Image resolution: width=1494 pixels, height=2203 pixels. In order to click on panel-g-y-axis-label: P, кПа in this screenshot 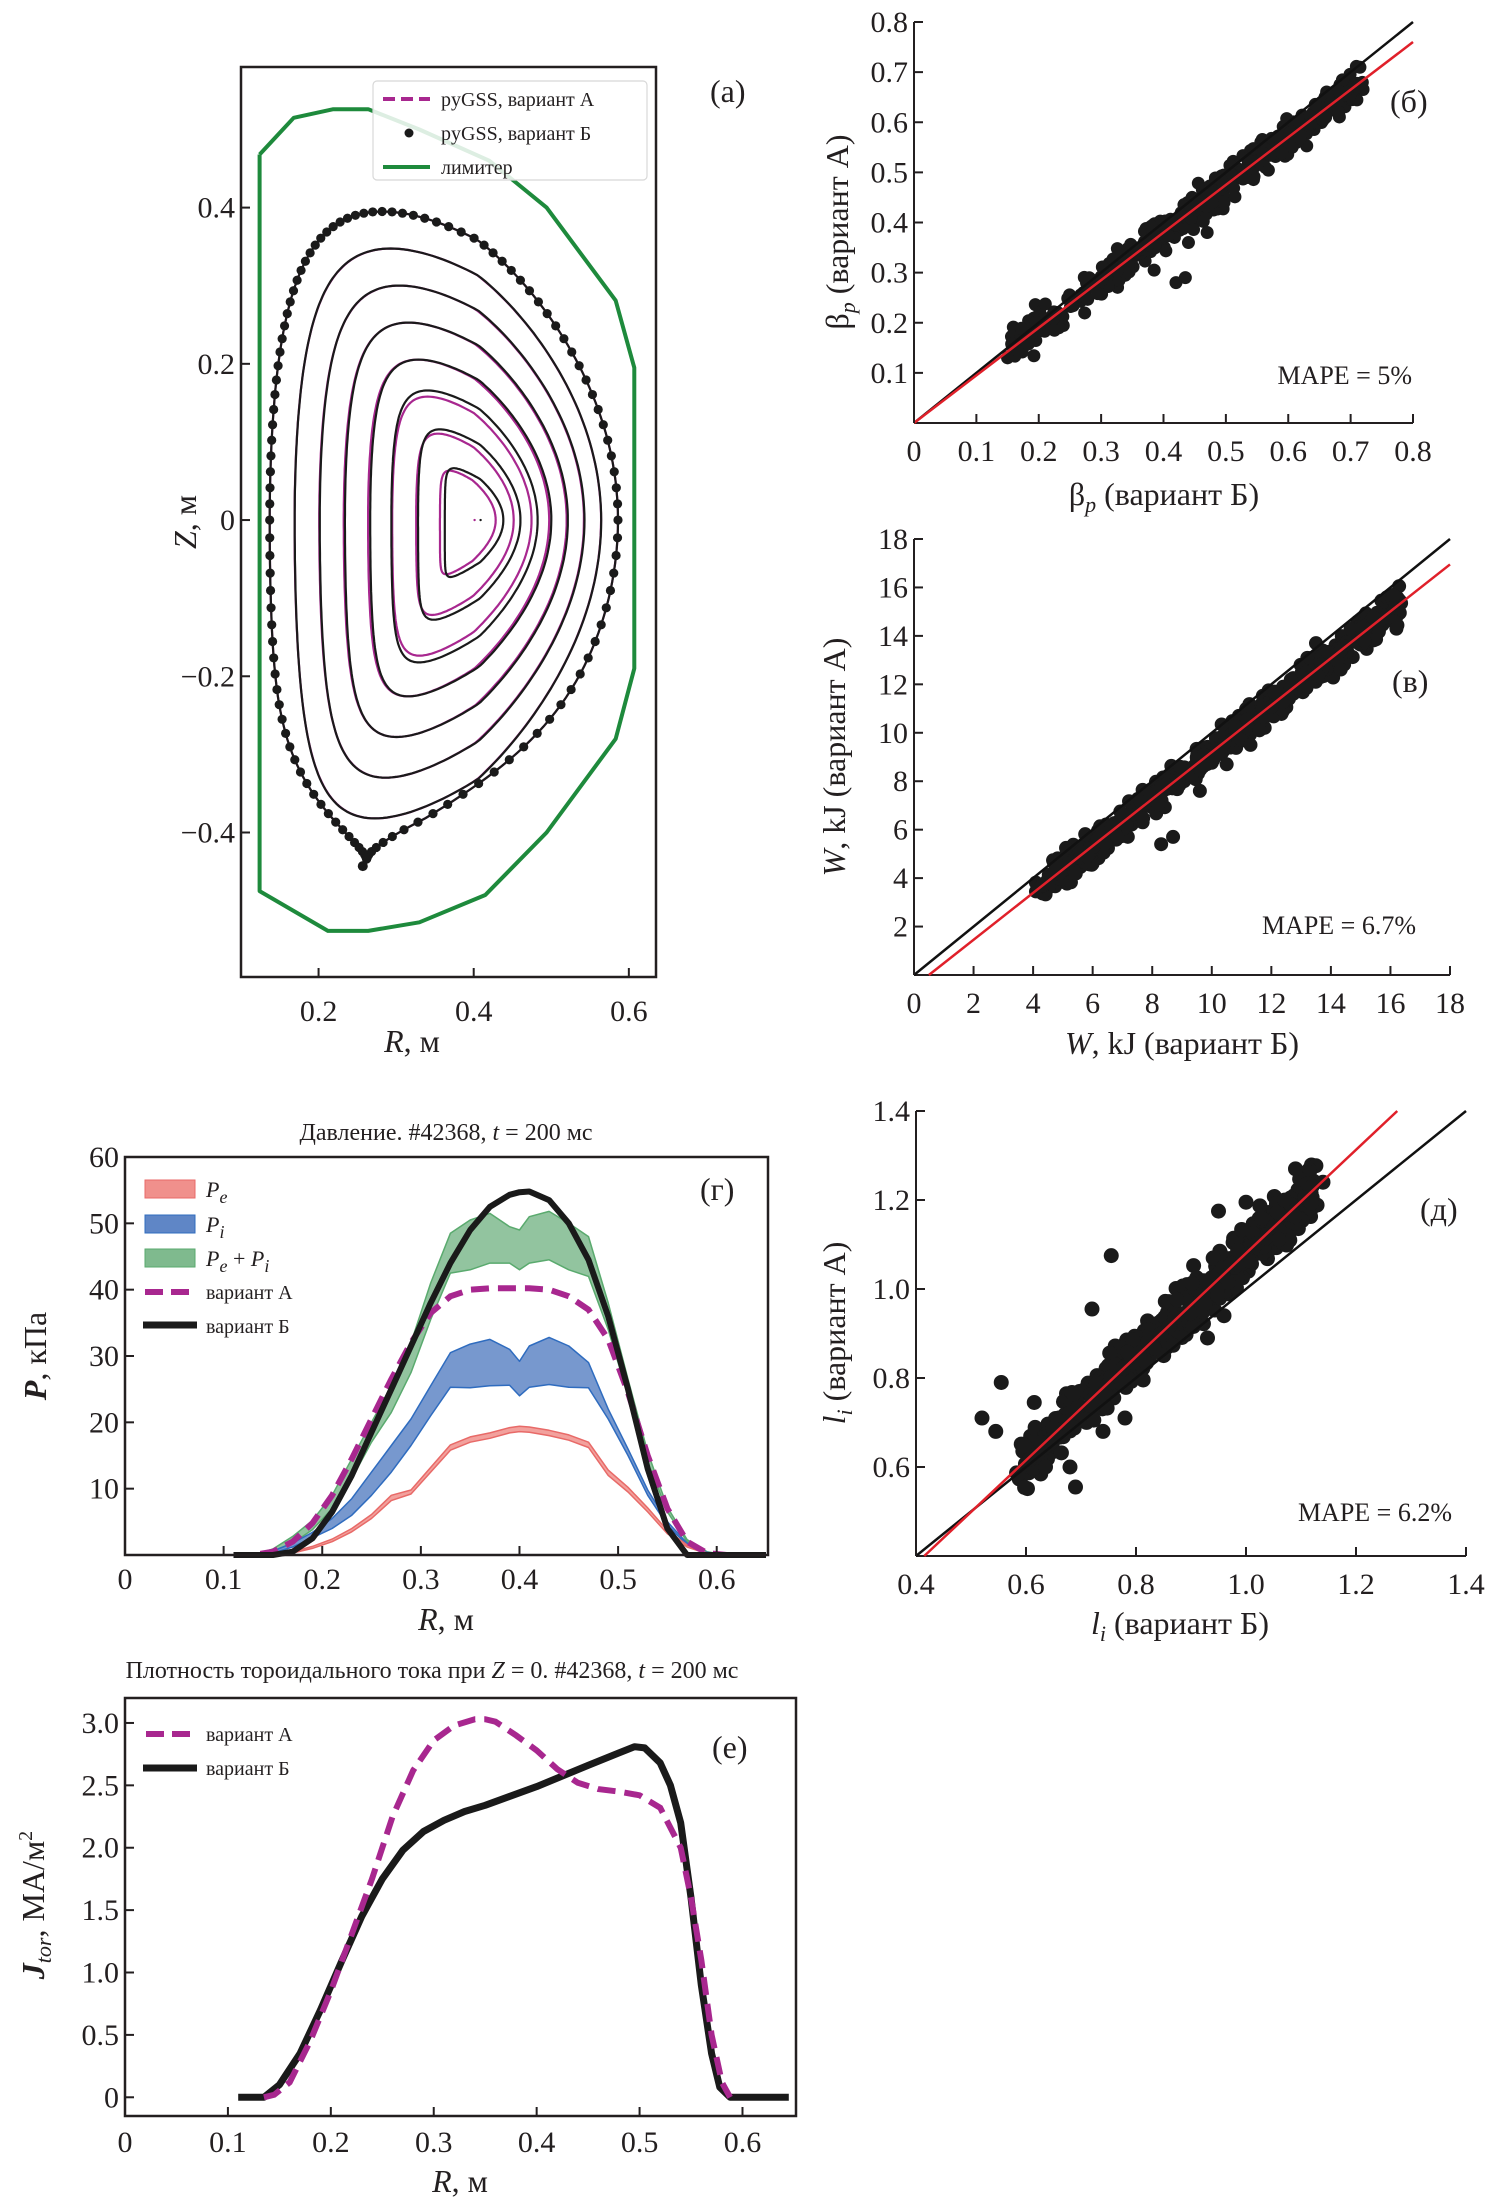, I will do `click(35, 1356)`.